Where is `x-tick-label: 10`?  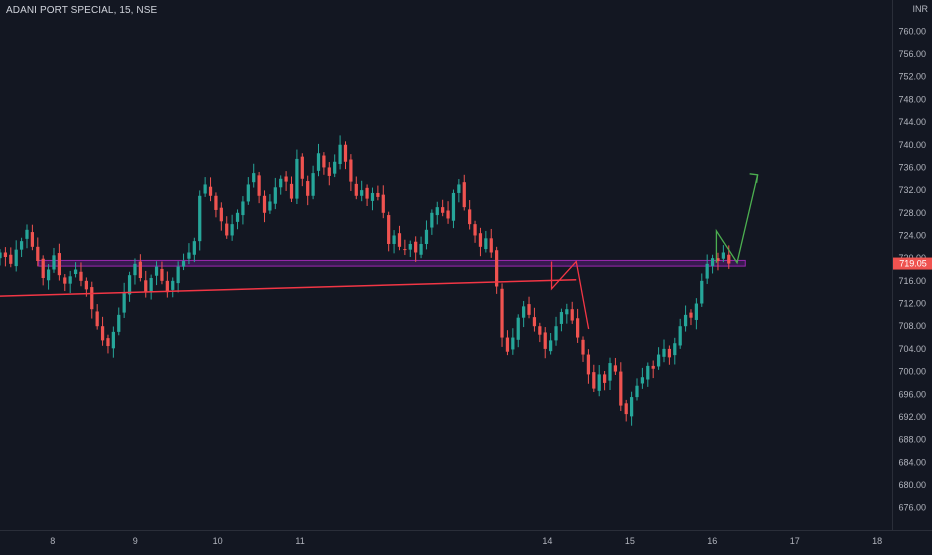
x-tick-label: 10 is located at coordinates (218, 541).